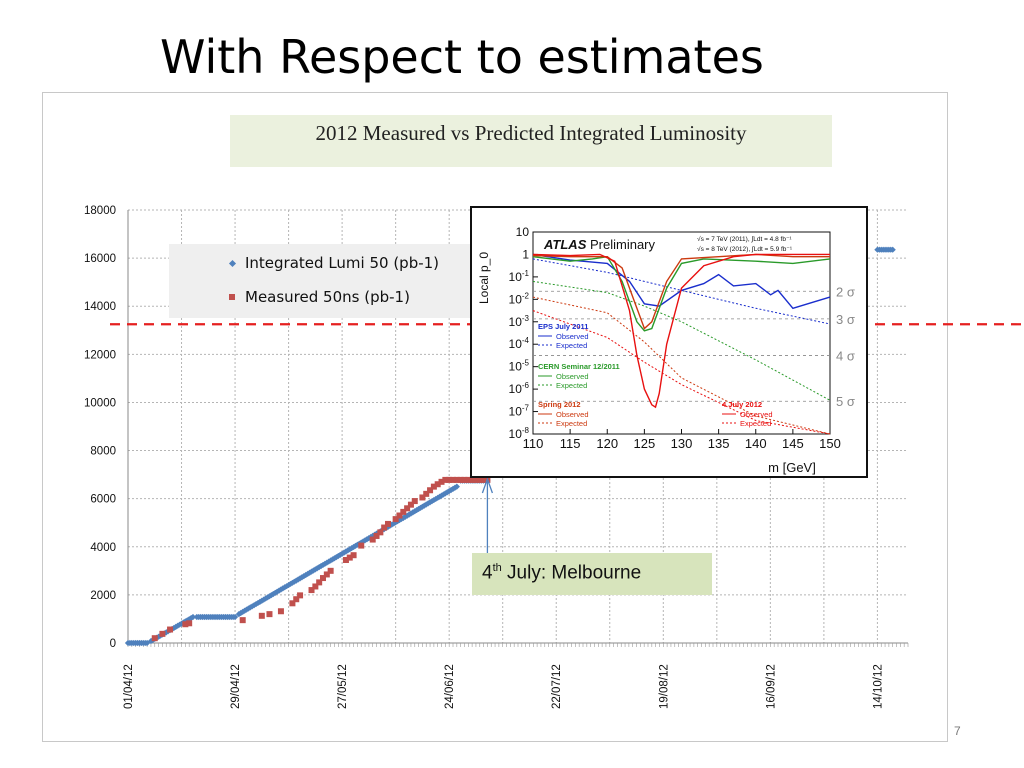 This screenshot has height=768, width=1024. Describe the element at coordinates (450, 686) in the screenshot. I see `x-tick-label: 24/06/12` at that location.